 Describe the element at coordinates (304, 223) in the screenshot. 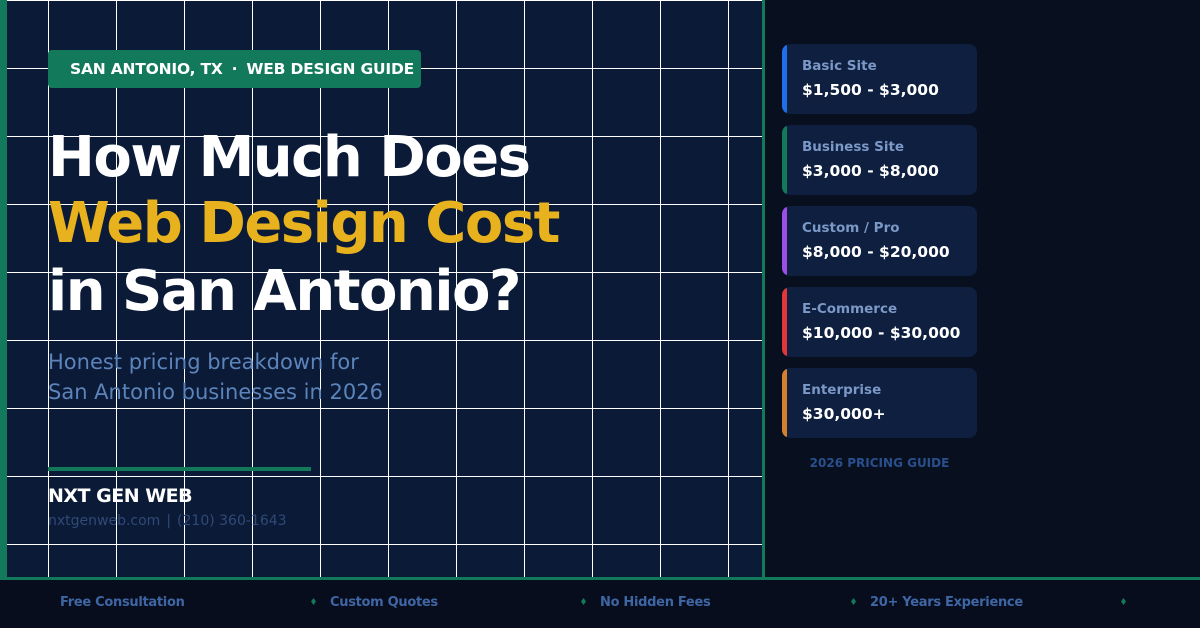

I see `headline-line-2: Web Design Cost` at that location.